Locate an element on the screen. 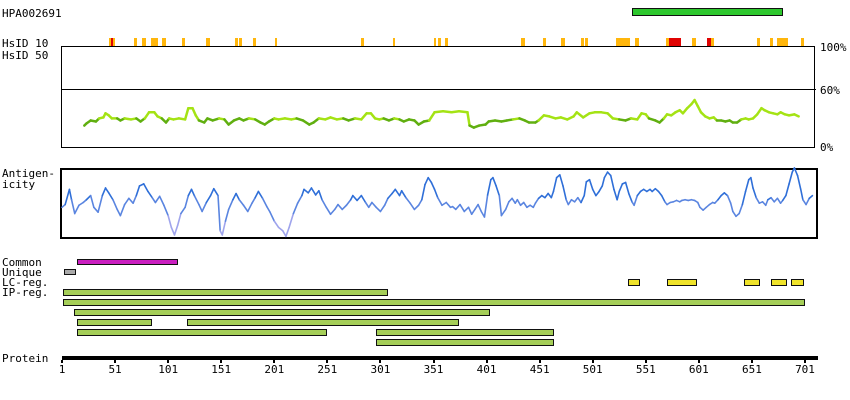 The height and width of the screenshot is (400, 850). protein-axis-tick-label: 51 is located at coordinates (115, 369).